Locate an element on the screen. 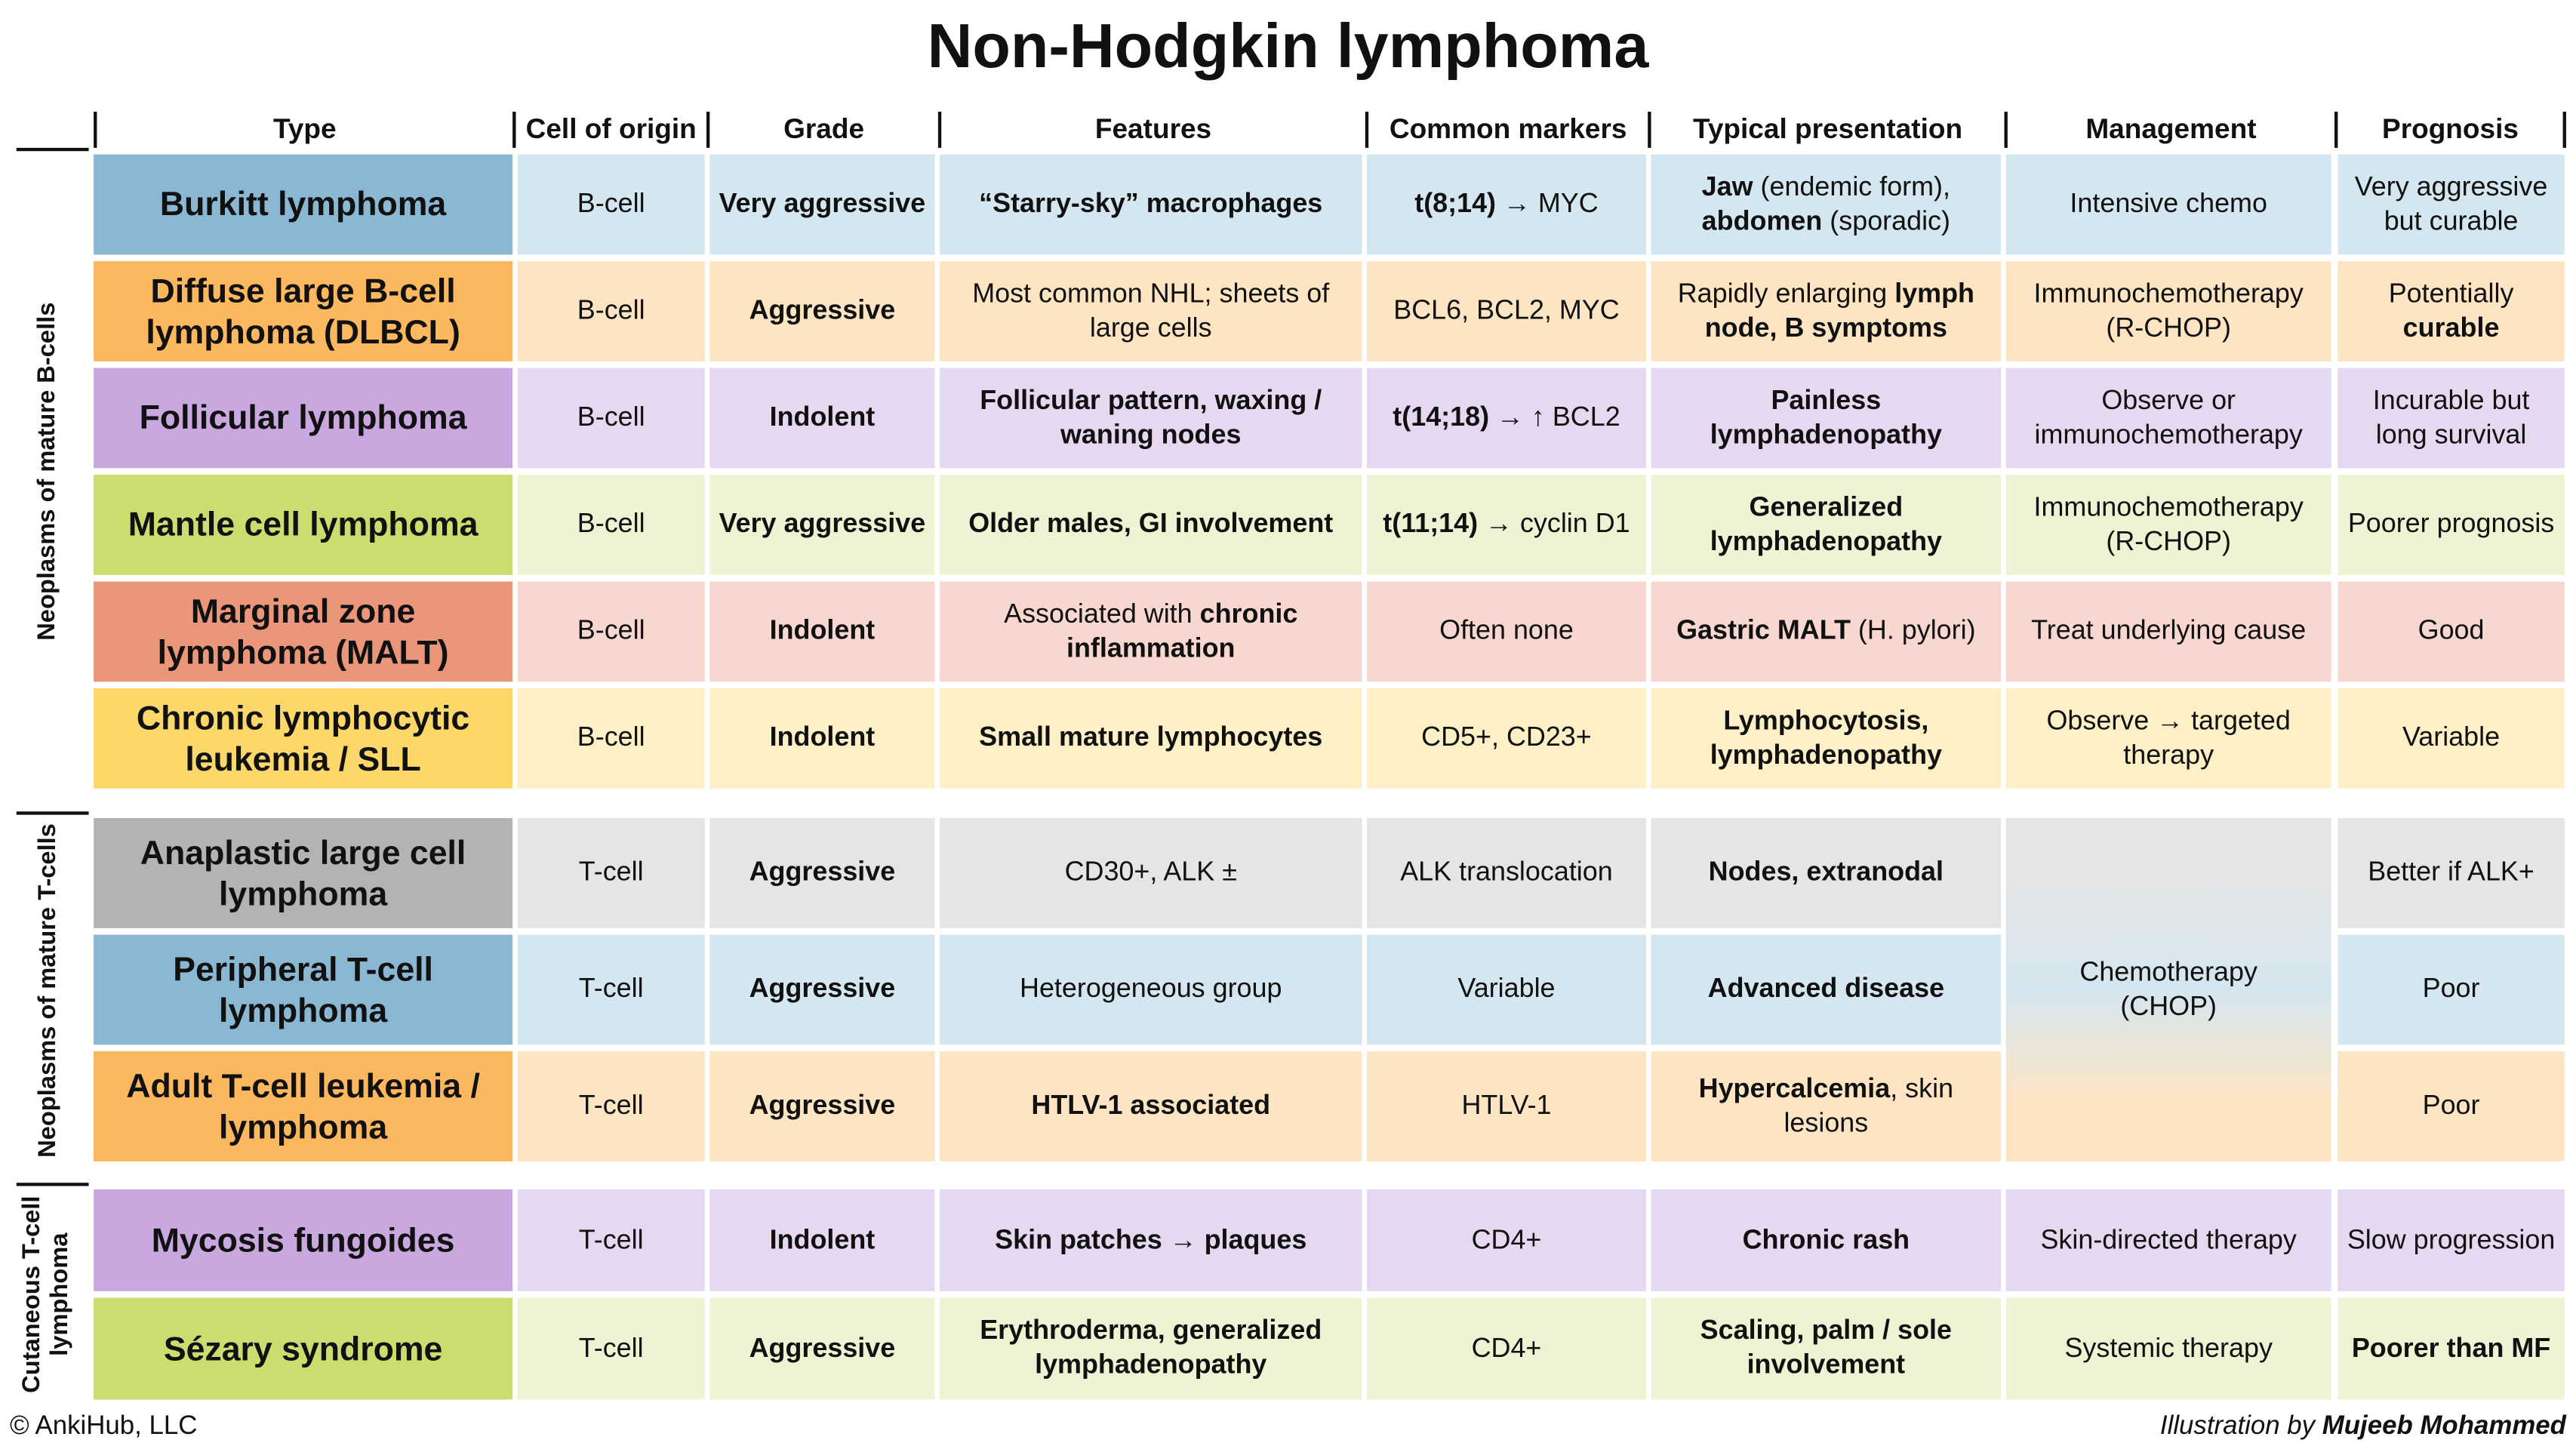 The image size is (2576, 1449). text-run: Immunochemotherapy (R-CHOP) is located at coordinates (2168, 523).